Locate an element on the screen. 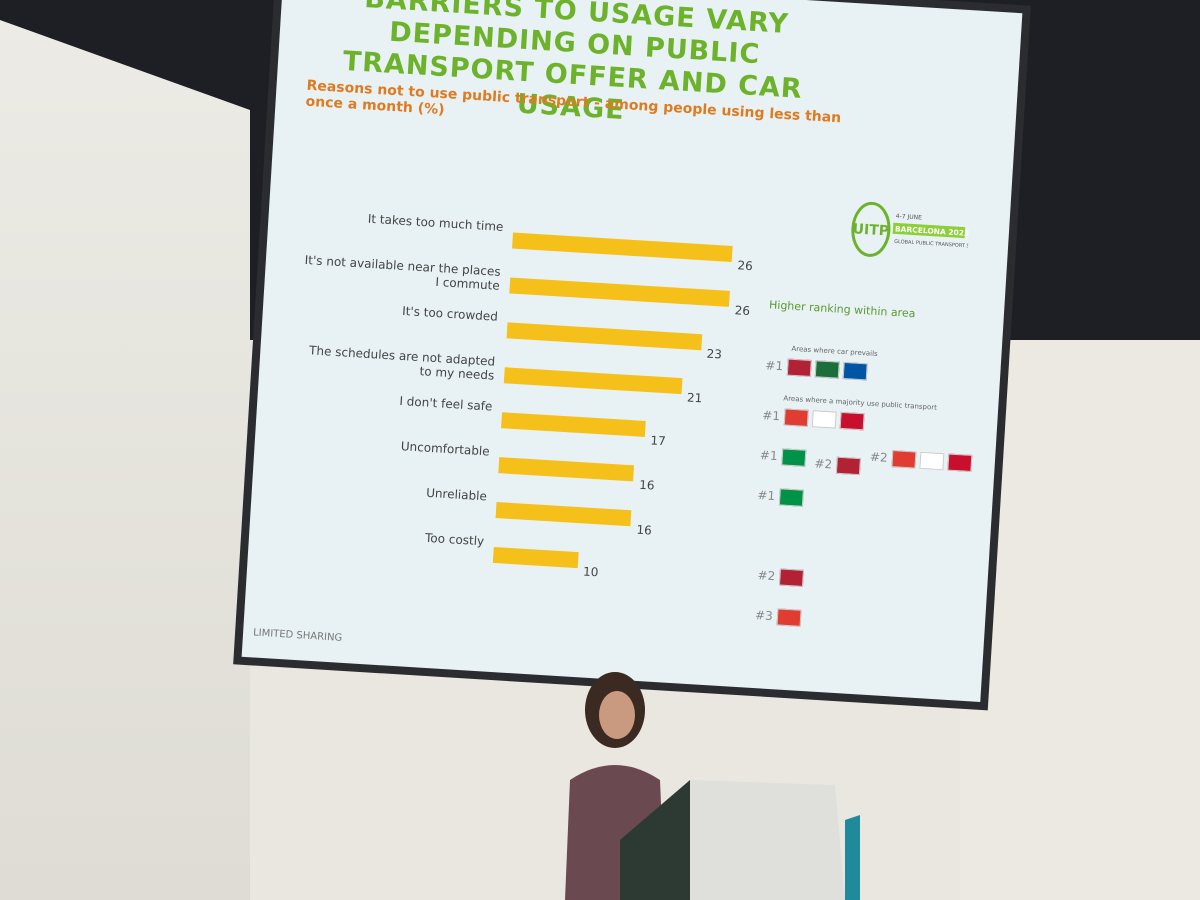 The width and height of the screenshot is (1200, 900). category-label: I don't feel safe is located at coordinates (446, 403).